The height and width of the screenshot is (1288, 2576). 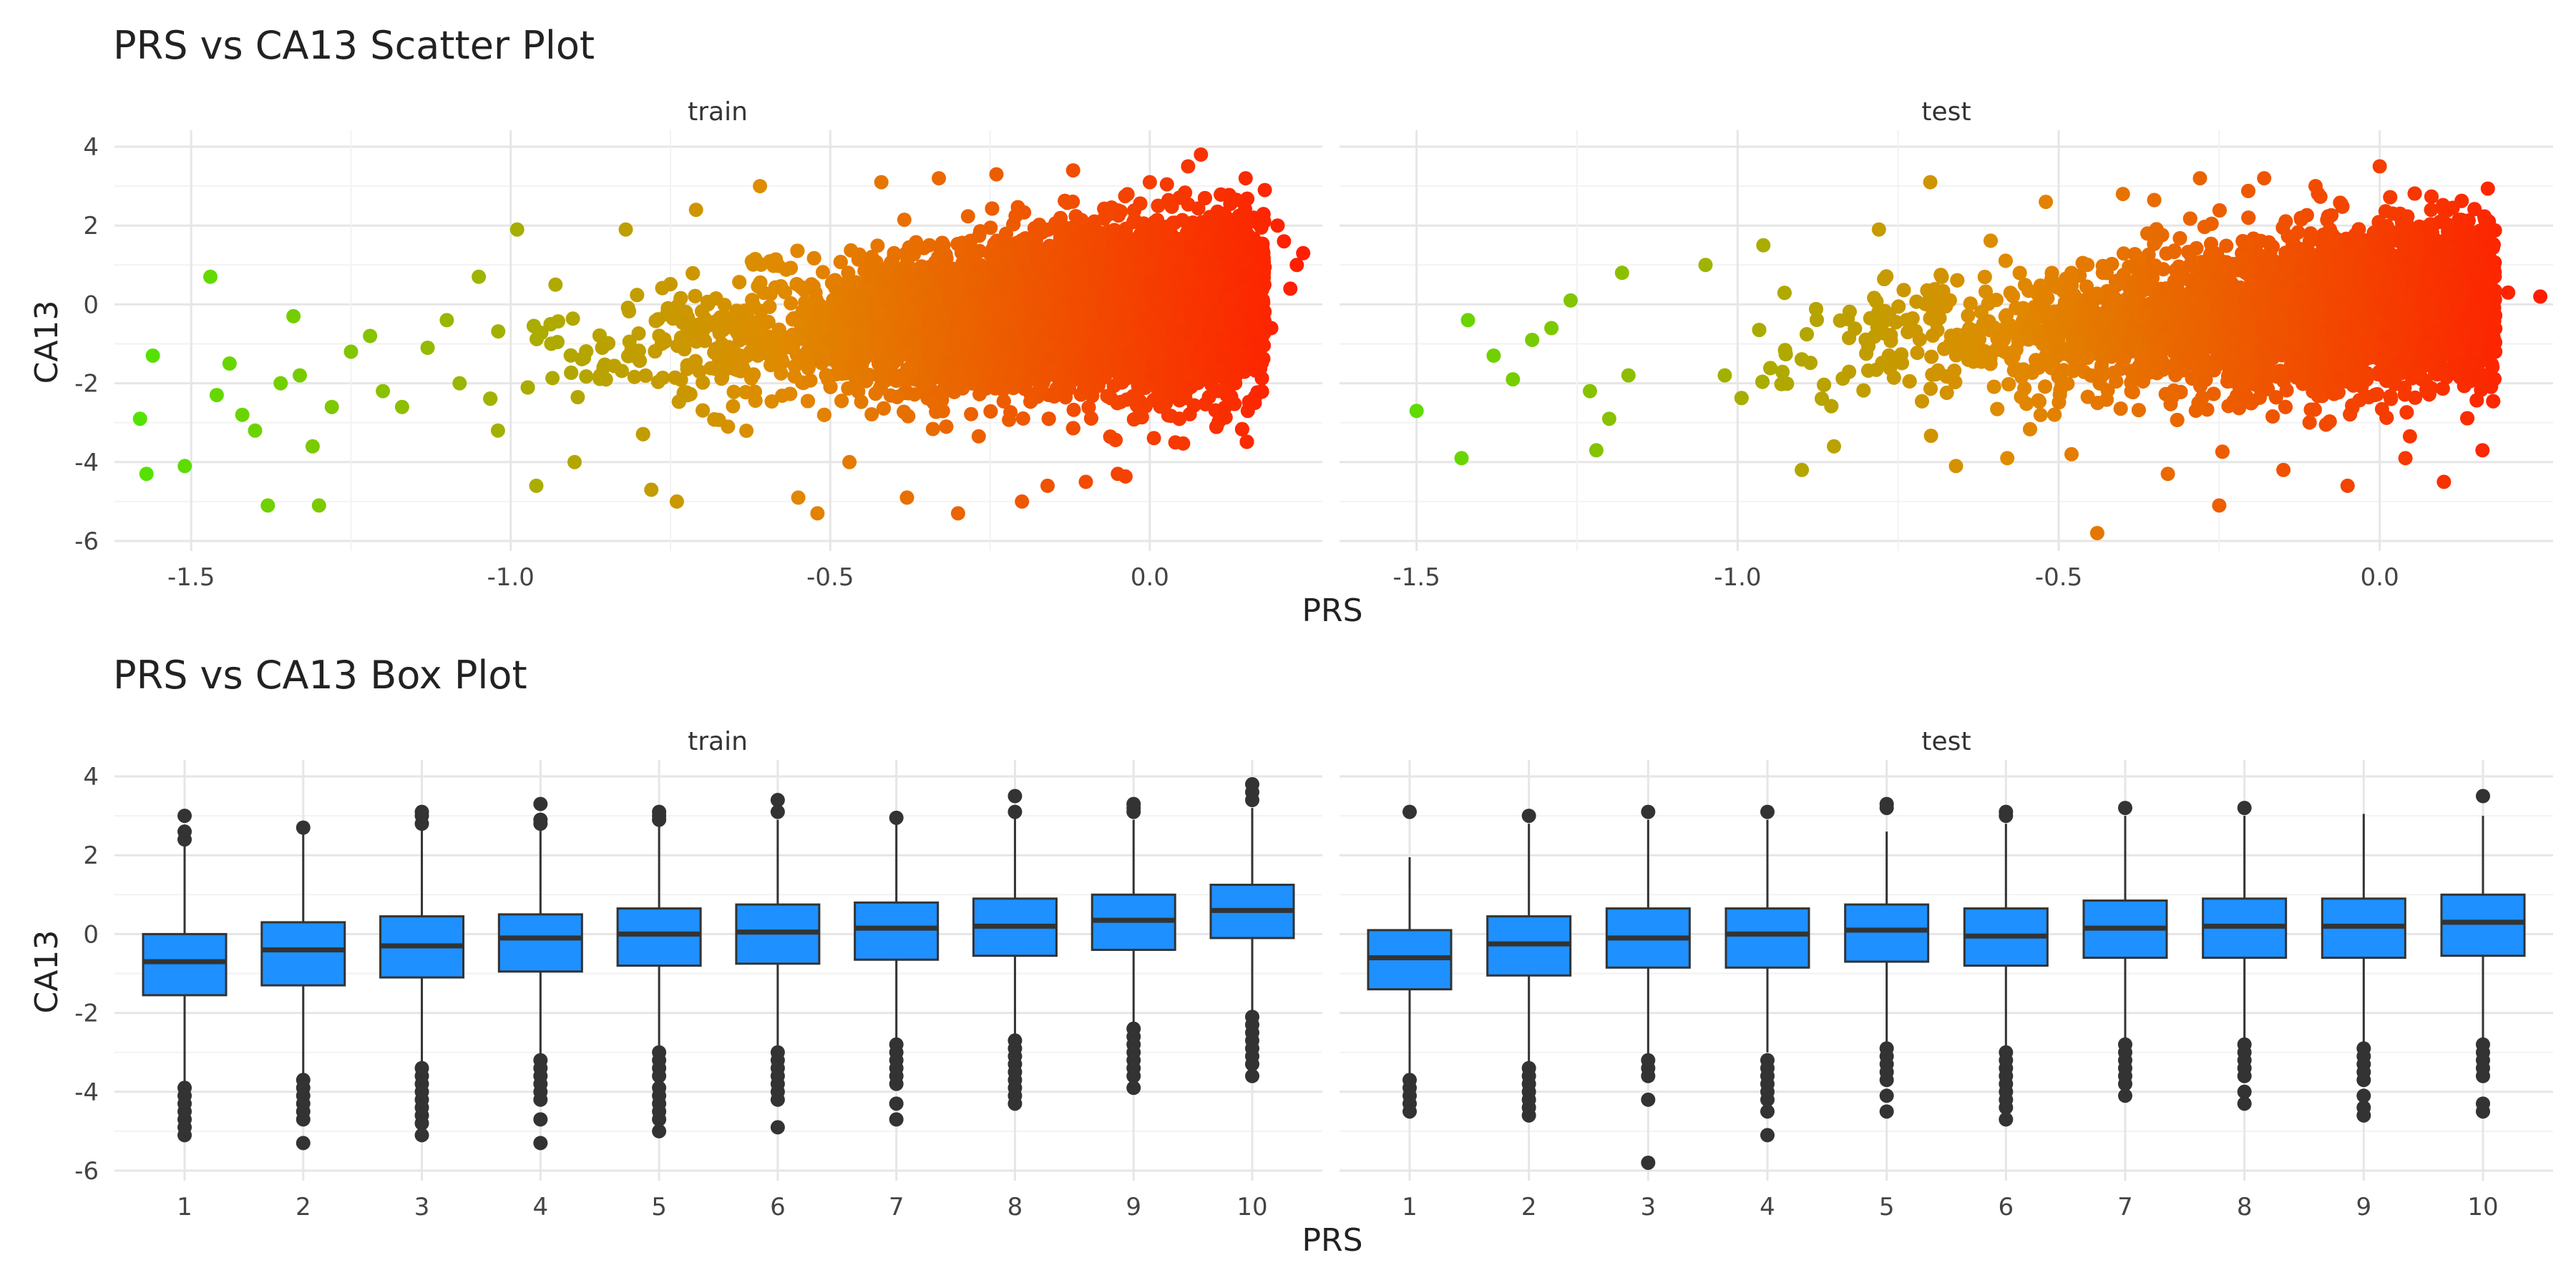 I want to click on scatter-train-dense-cloud, so click(x=877, y=330).